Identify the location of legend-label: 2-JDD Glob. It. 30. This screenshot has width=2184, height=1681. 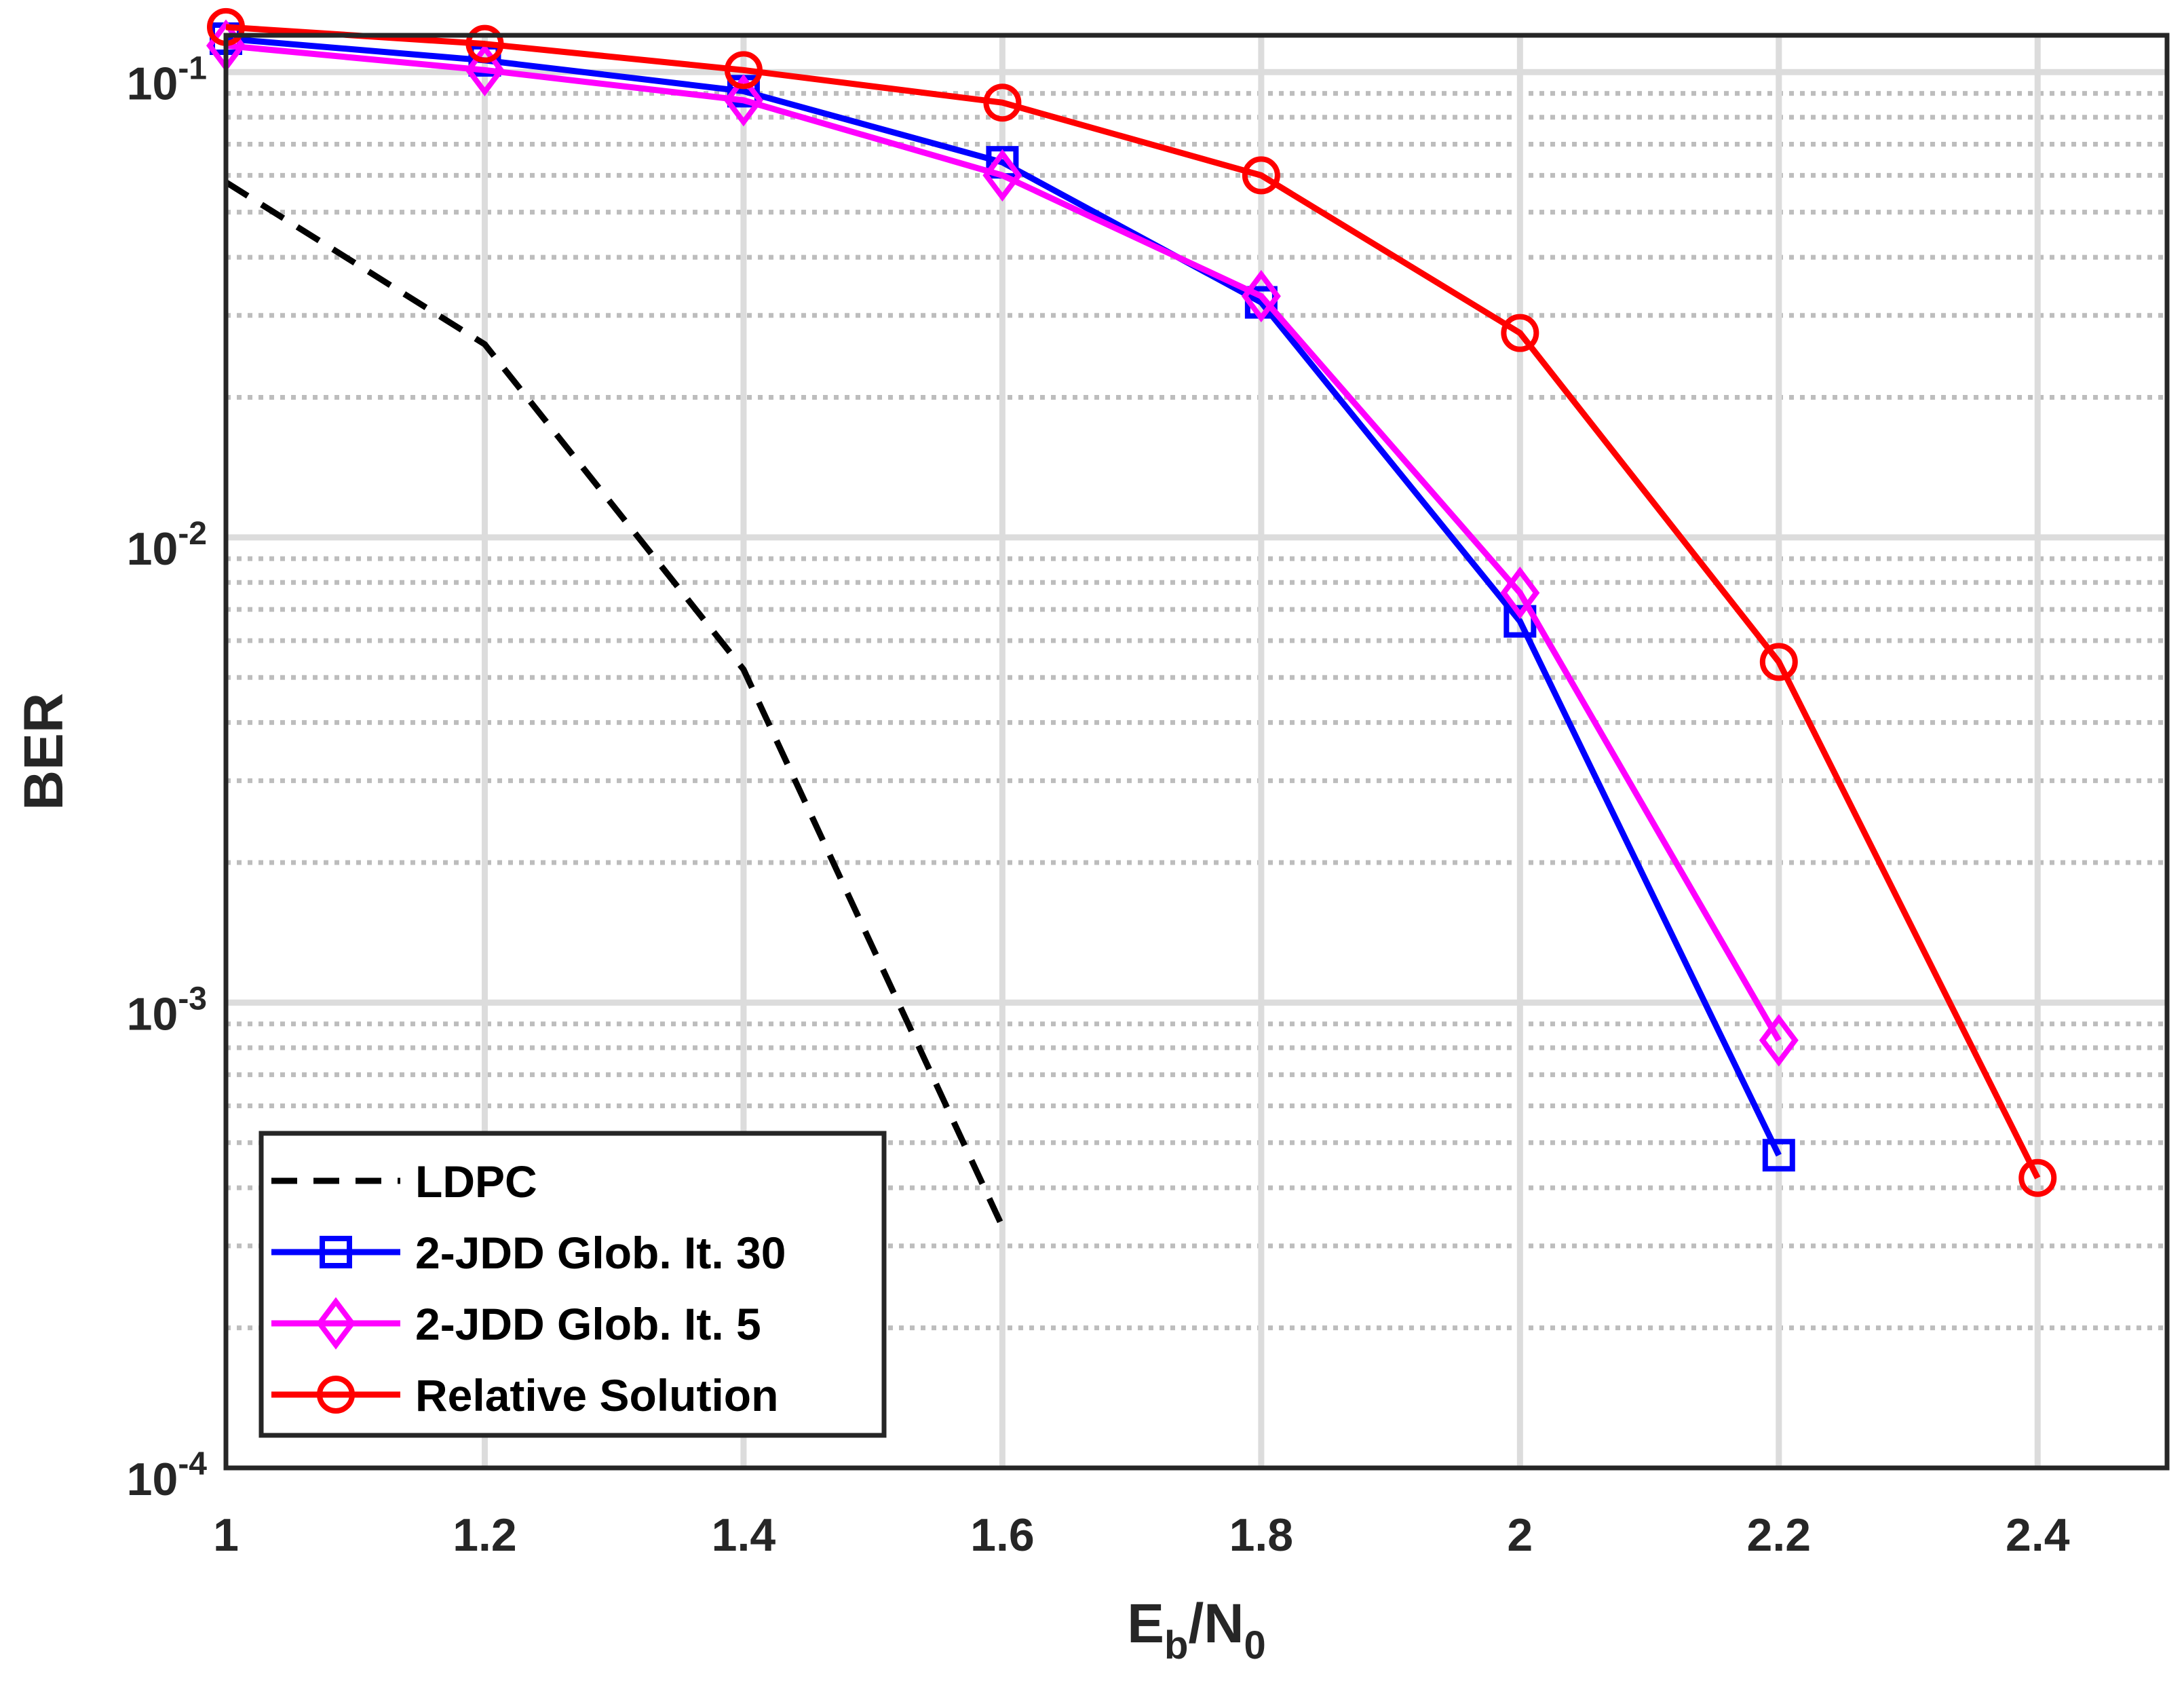
(600, 1253).